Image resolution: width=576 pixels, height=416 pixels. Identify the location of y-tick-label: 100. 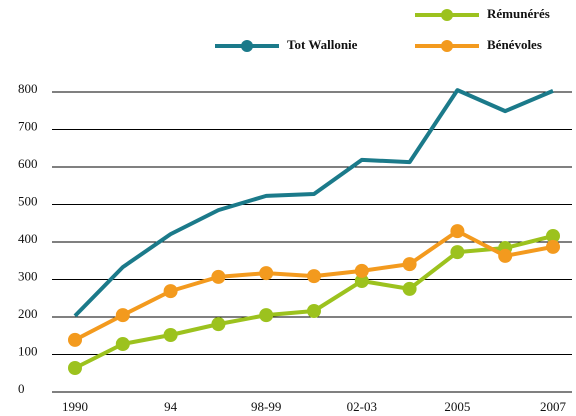
(28, 350).